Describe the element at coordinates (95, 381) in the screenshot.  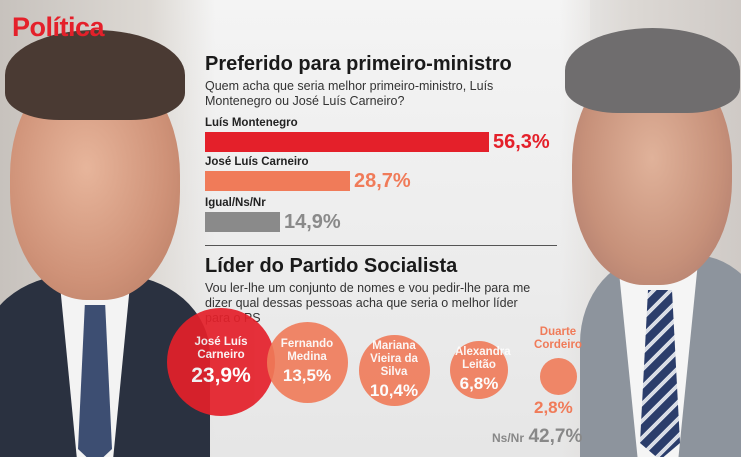
I see `portrait-left-tie` at that location.